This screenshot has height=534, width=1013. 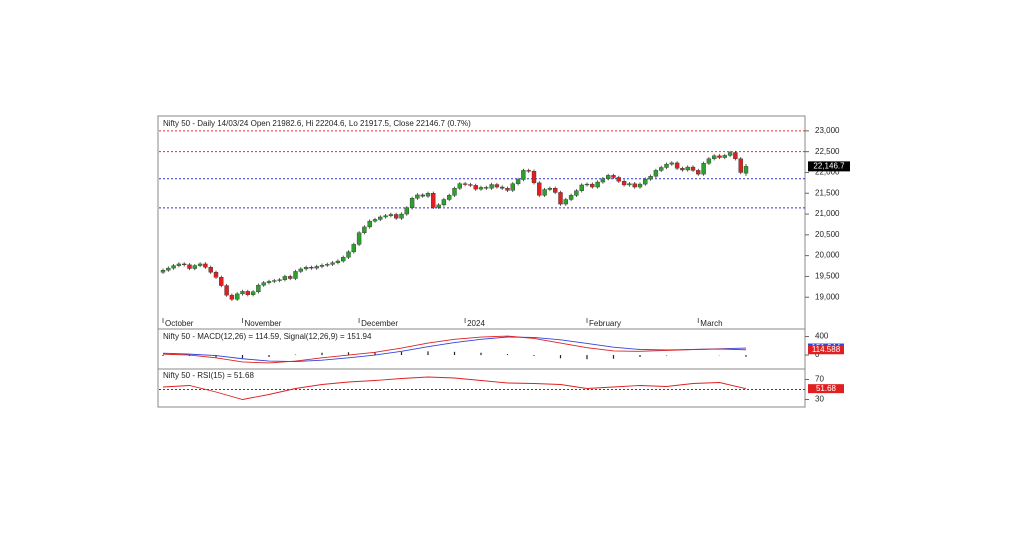 I want to click on y-tick-label: 21,000, so click(x=827, y=213).